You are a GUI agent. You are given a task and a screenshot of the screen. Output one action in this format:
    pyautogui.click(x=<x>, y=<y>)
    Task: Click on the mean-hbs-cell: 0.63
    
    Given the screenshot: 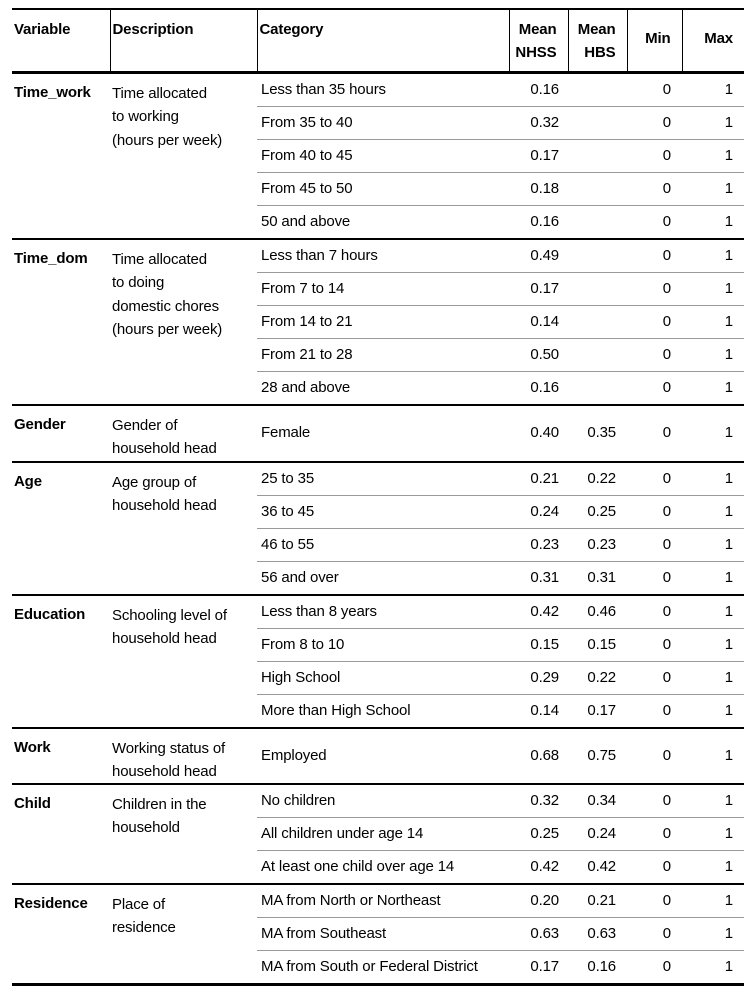 What is the action you would take?
    pyautogui.click(x=597, y=934)
    